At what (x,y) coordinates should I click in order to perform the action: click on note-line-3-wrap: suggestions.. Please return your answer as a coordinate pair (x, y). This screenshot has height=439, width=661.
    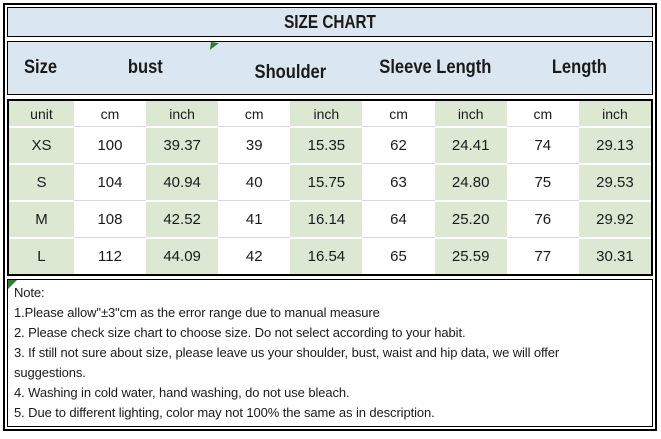
    Looking at the image, I should click on (50, 372).